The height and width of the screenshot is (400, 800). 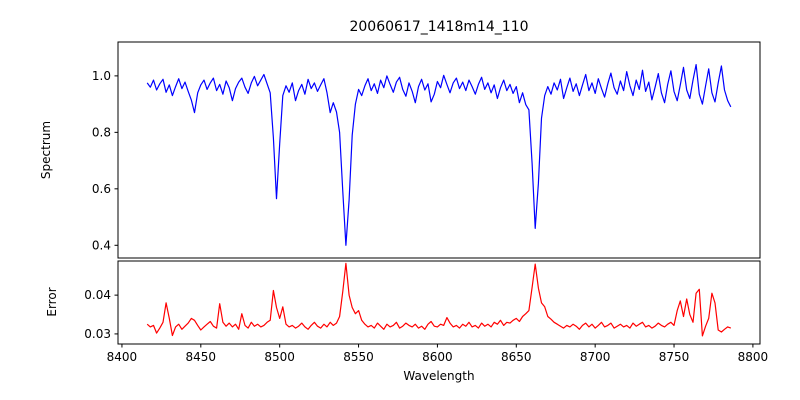 What do you see at coordinates (97, 334) in the screenshot?
I see `y-tick-label: 0.03` at bounding box center [97, 334].